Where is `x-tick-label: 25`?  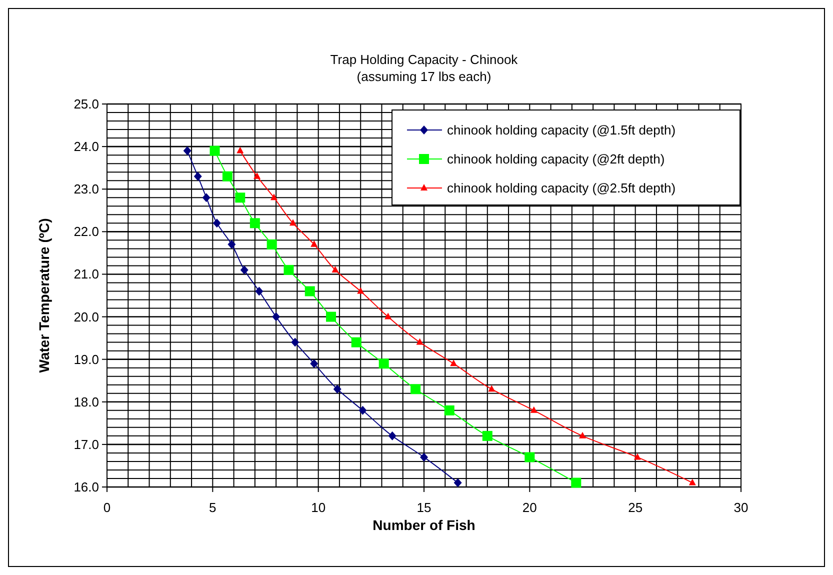
x-tick-label: 25 is located at coordinates (635, 507).